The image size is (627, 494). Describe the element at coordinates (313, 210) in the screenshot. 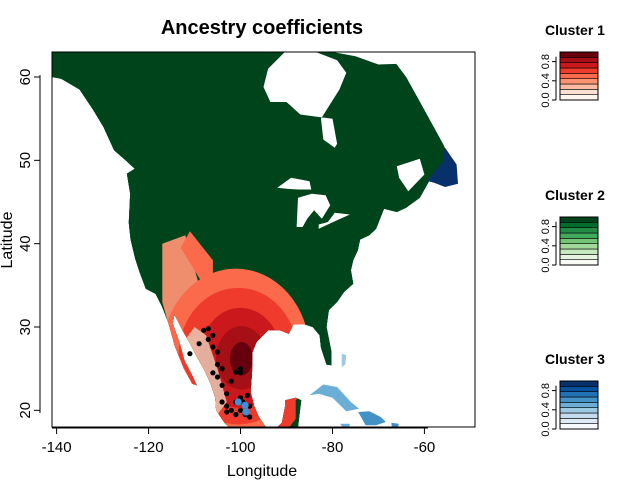

I see `lake-michigan-huron` at that location.